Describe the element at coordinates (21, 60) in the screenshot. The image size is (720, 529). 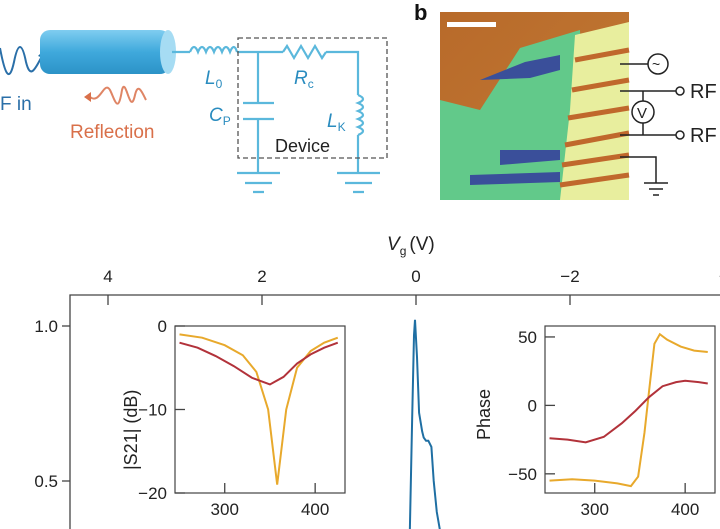
I see `rf-in-wave-icon` at that location.